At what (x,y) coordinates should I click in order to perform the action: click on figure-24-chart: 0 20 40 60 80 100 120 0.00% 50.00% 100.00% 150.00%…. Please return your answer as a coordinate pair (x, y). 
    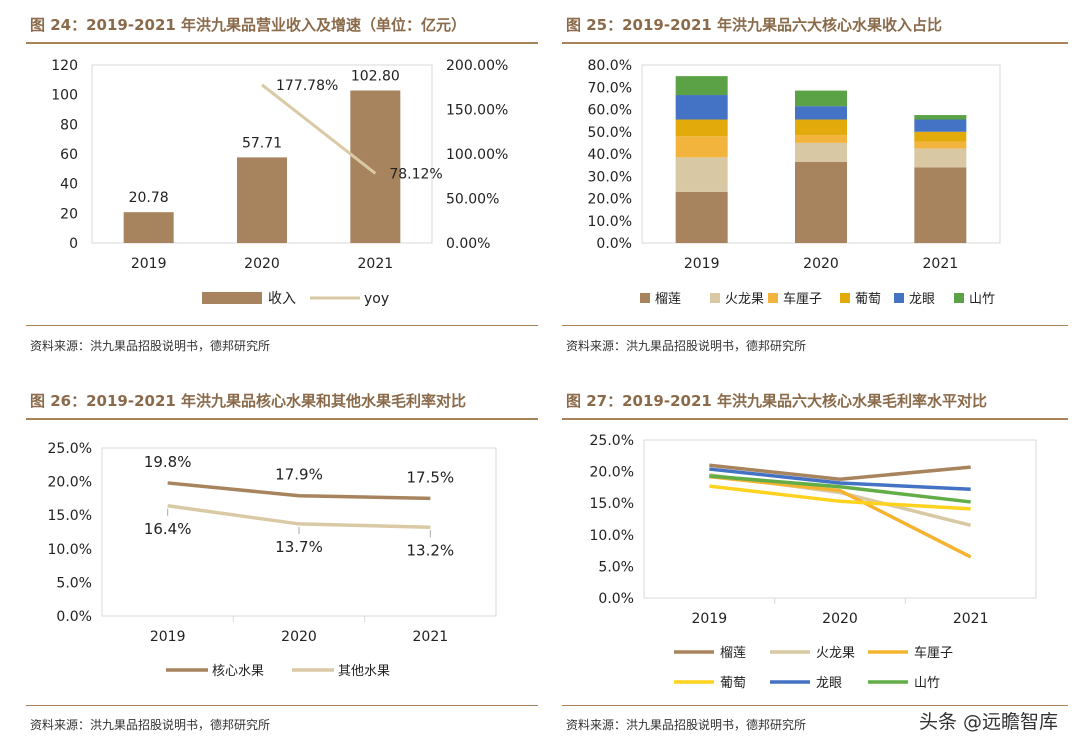
    Looking at the image, I should click on (279, 182).